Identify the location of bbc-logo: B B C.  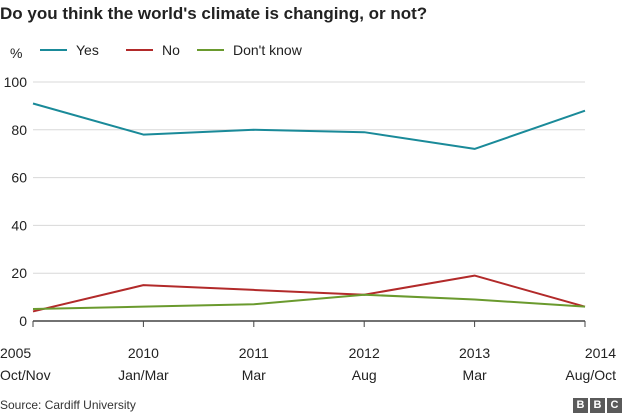
(597, 405).